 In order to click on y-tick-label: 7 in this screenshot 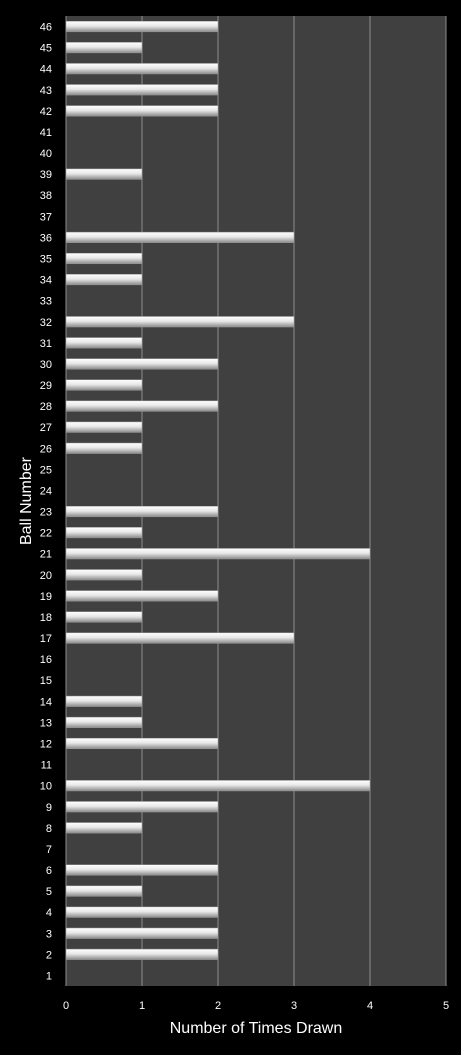, I will do `click(49, 850)`.